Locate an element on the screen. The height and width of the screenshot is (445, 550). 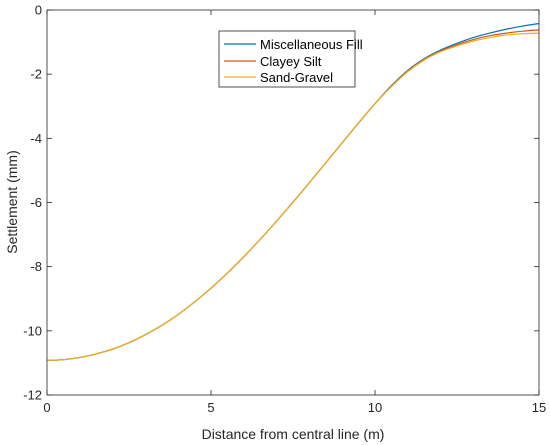
x-tick-label: 5 is located at coordinates (210, 407).